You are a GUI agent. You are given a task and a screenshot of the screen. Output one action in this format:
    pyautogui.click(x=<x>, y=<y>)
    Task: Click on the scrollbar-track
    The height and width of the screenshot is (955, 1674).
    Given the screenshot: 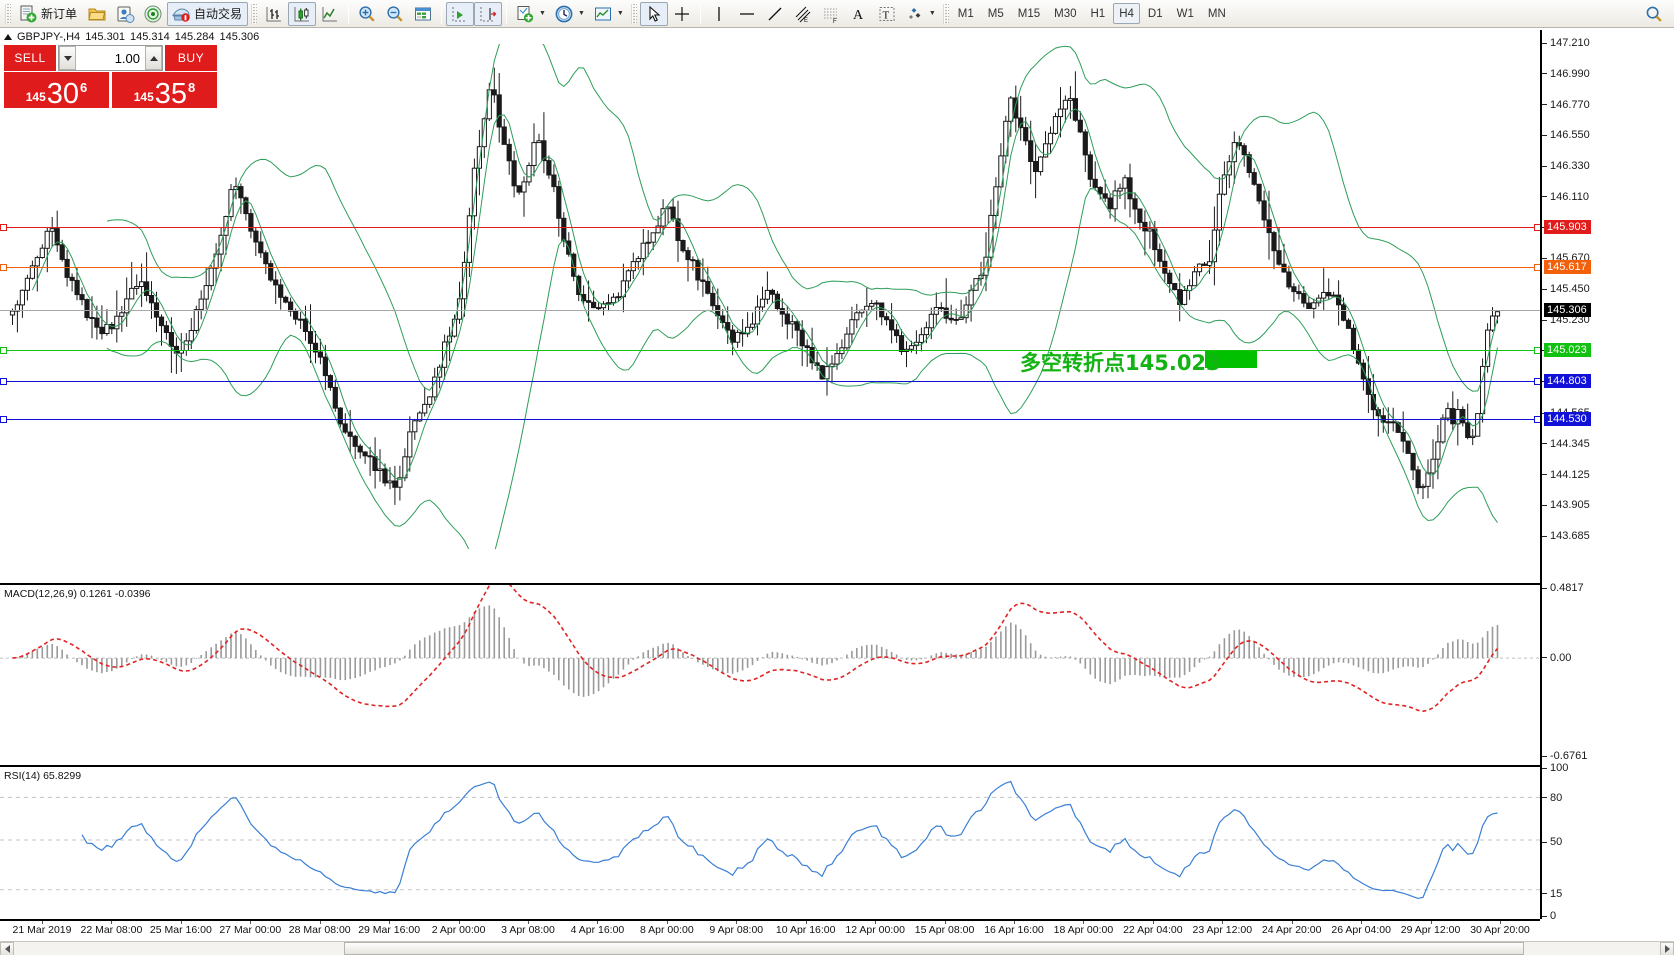 What is the action you would take?
    pyautogui.click(x=837, y=948)
    